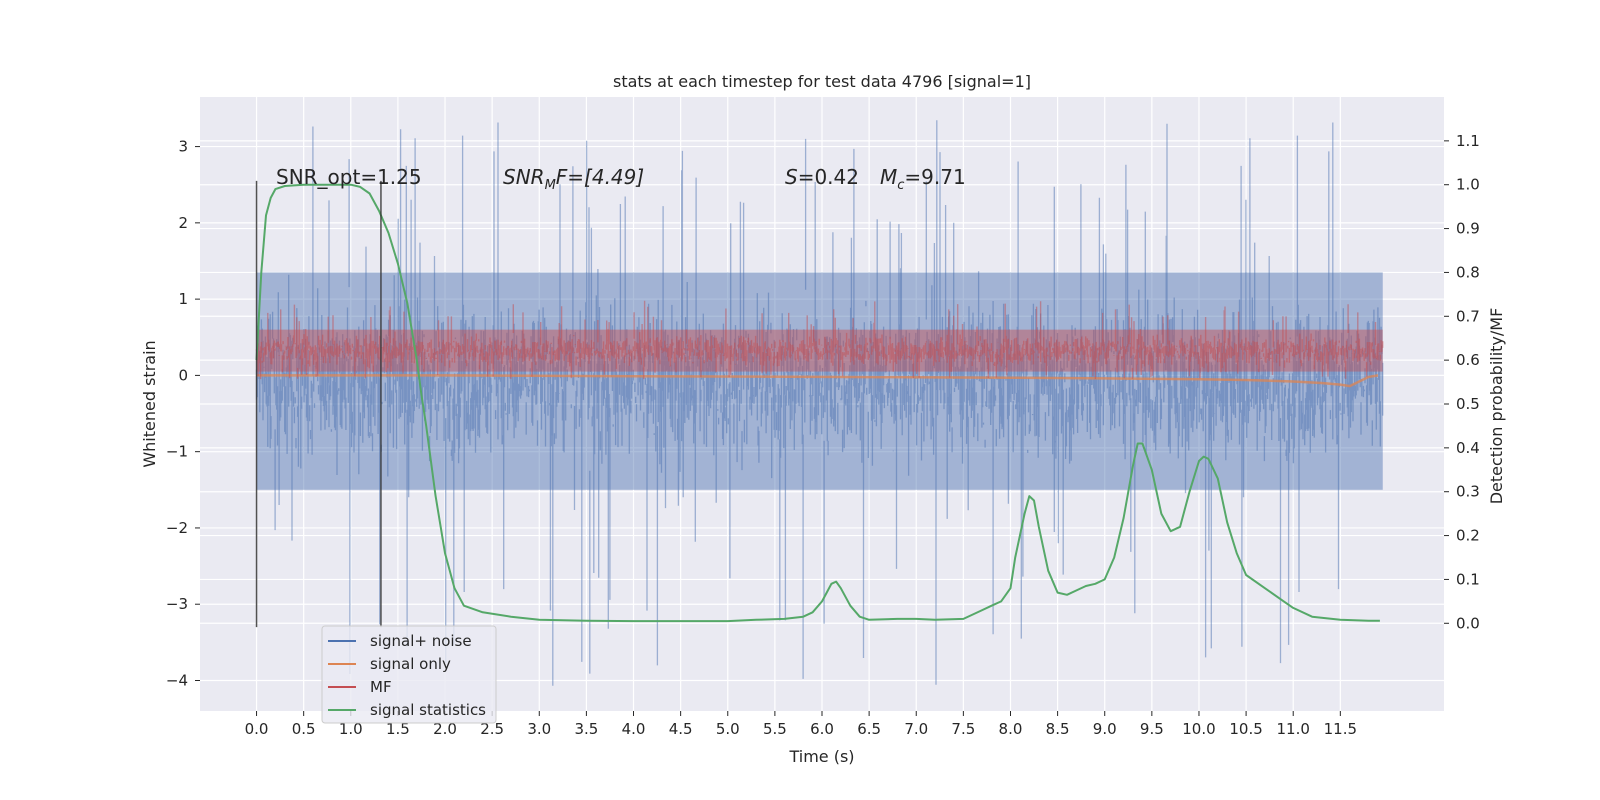  I want to click on y-left-tick-label: −4, so click(177, 680).